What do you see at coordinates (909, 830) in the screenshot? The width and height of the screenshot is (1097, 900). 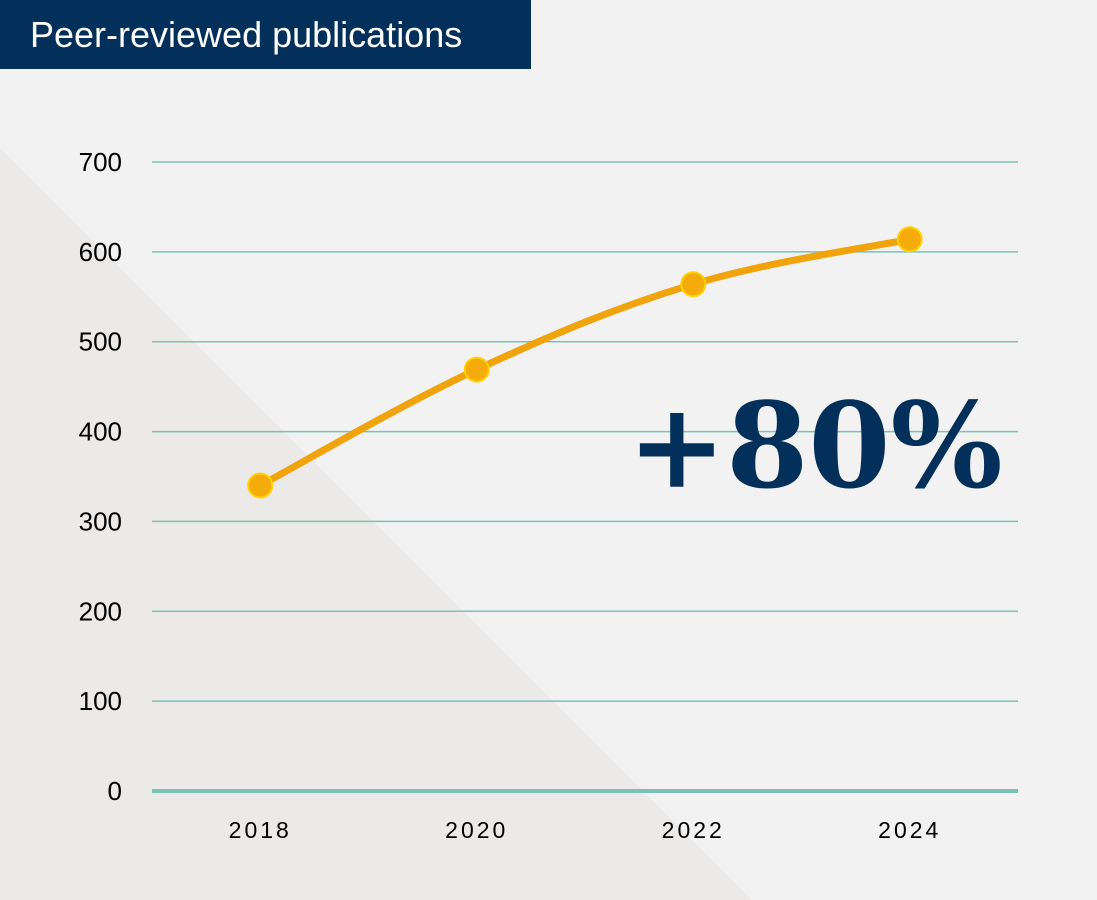 I see `x-tick-label: 2024` at bounding box center [909, 830].